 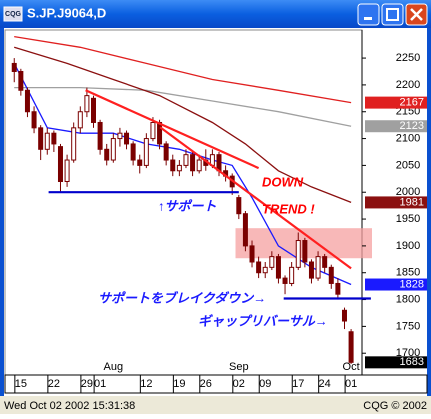 What do you see at coordinates (215, 405) in the screenshot?
I see `status-bar` at bounding box center [215, 405].